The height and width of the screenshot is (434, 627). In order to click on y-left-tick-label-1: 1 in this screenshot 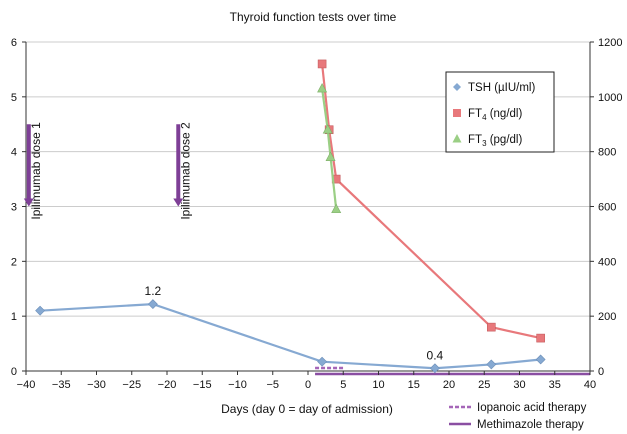, I will do `click(14, 317)`.